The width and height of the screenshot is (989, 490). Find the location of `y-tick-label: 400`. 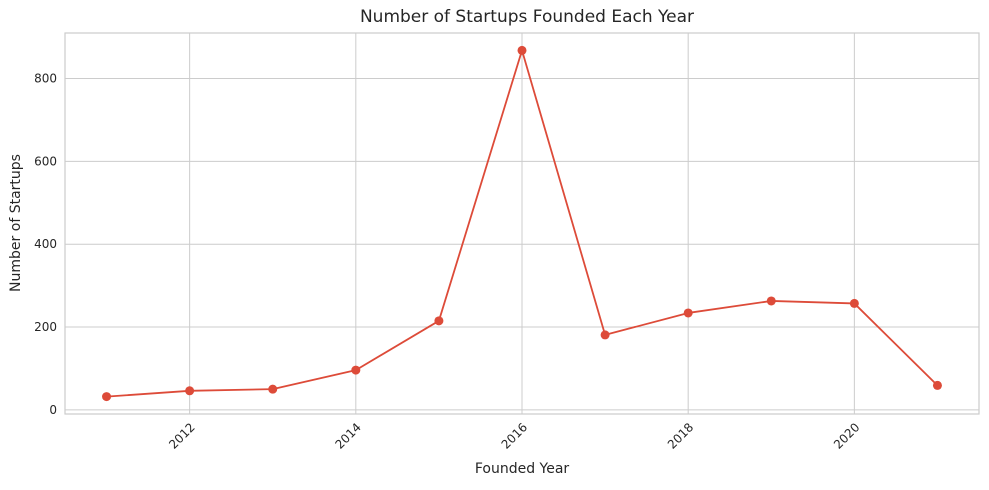

y-tick-label: 400 is located at coordinates (45, 244).